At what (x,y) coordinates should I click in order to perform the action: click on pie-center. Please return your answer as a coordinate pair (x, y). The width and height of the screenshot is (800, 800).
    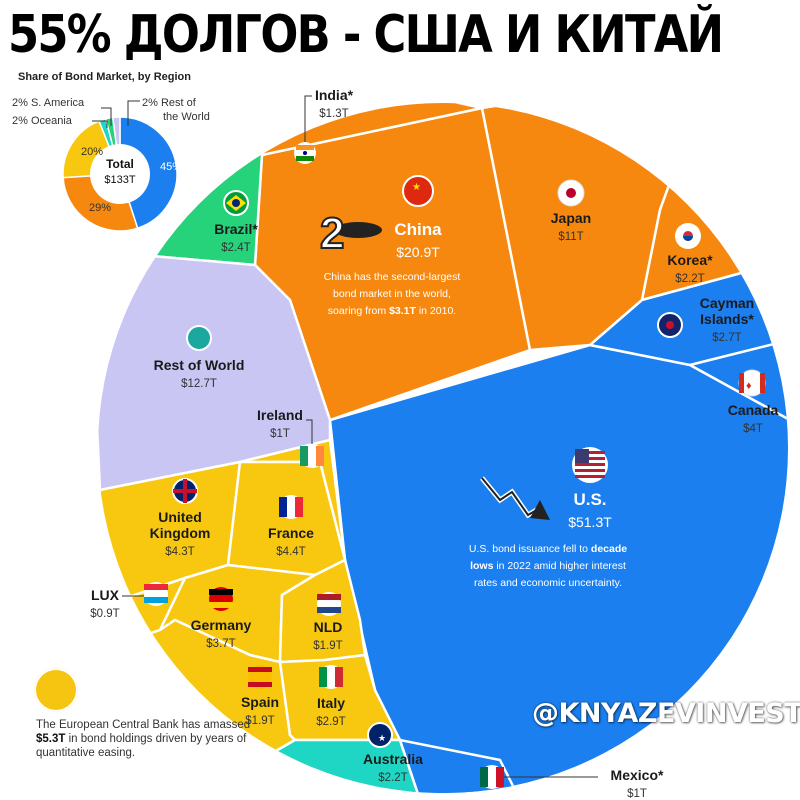
    Looking at the image, I should click on (120, 174).